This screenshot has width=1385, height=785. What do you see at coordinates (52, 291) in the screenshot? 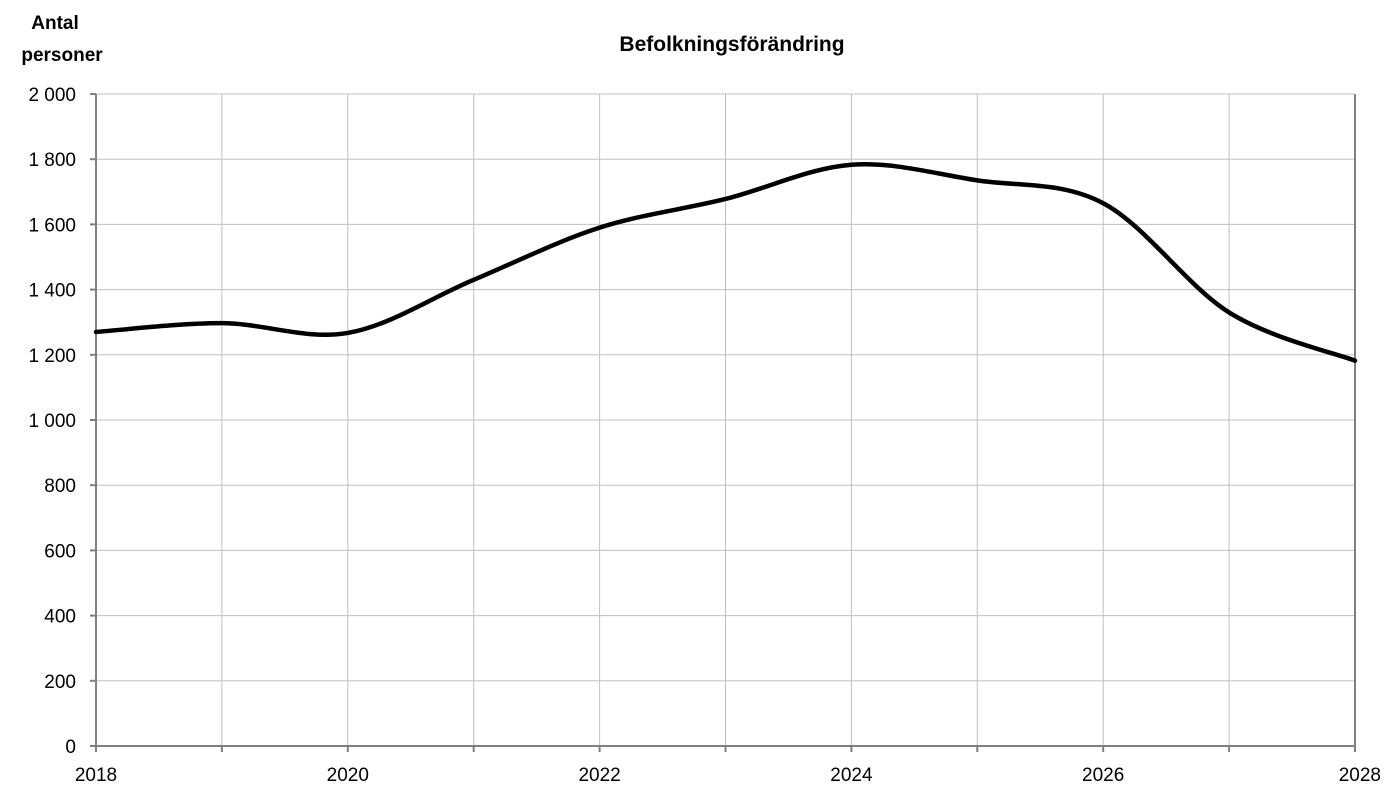
I see `y-tick-label: 1 400` at bounding box center [52, 291].